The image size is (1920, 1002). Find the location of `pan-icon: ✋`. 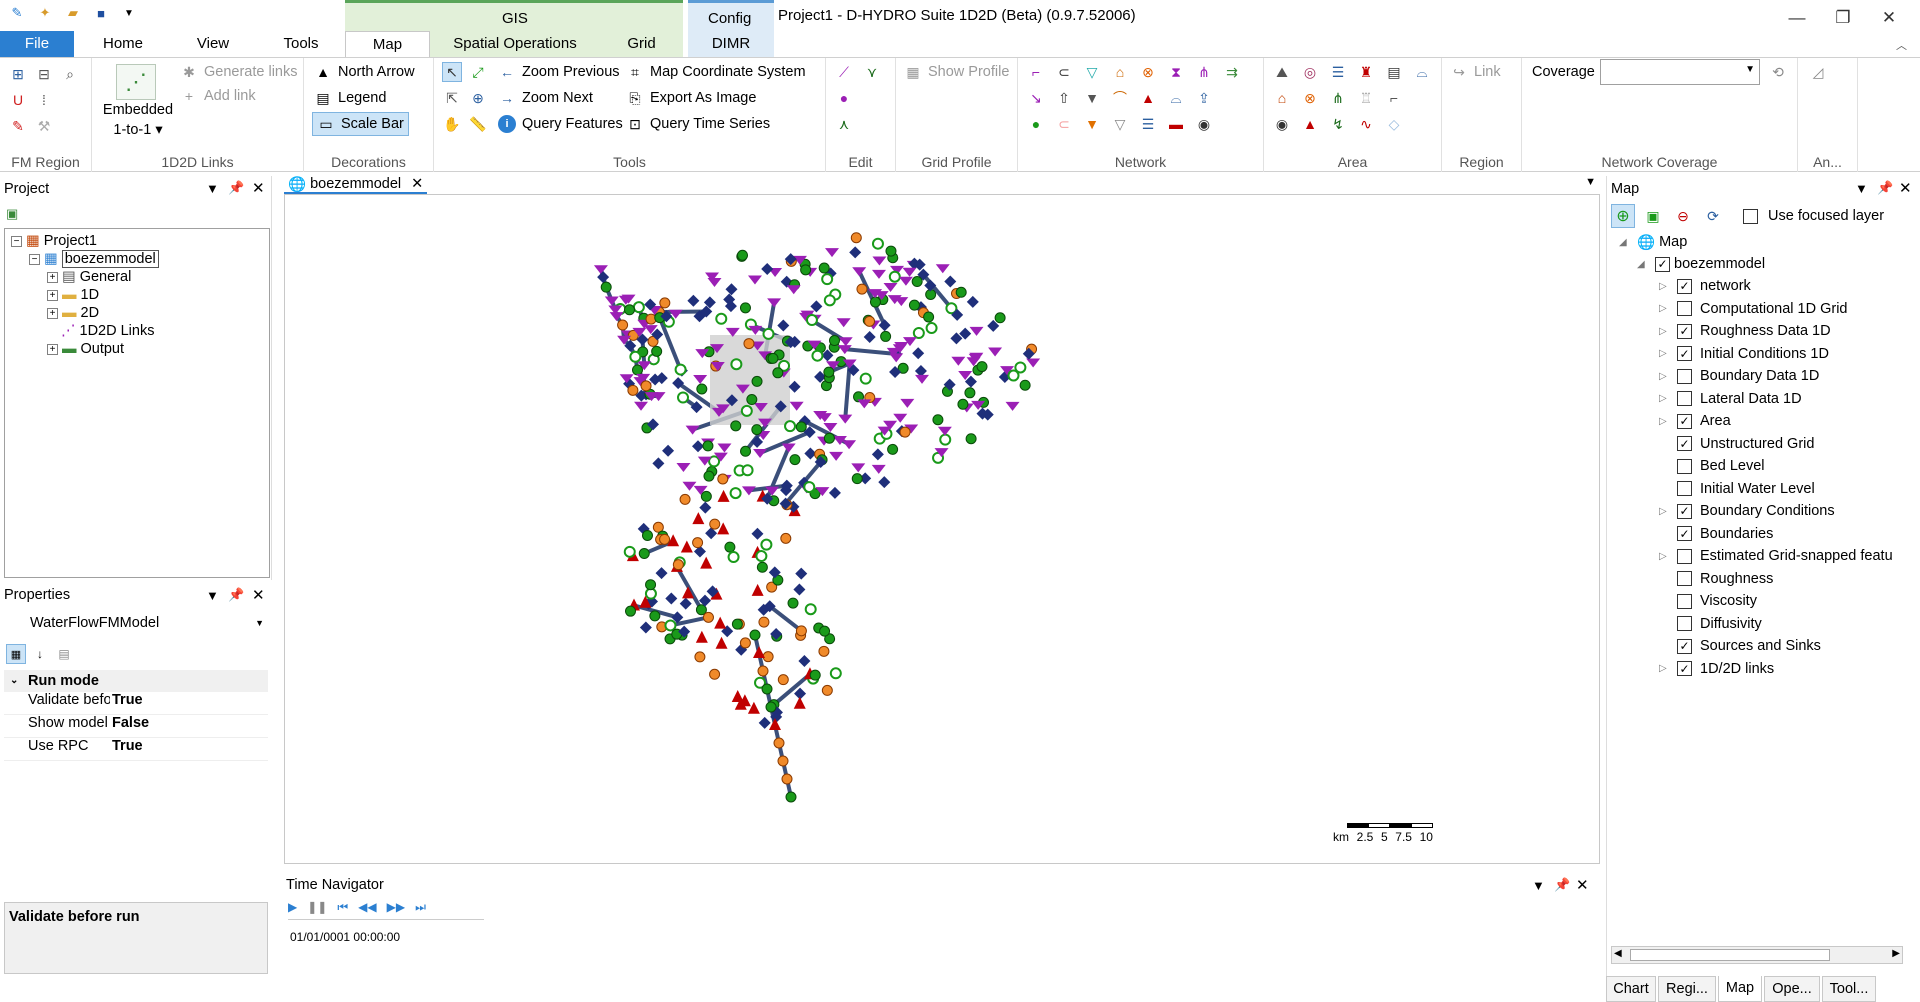

pan-icon: ✋ is located at coordinates (452, 123).